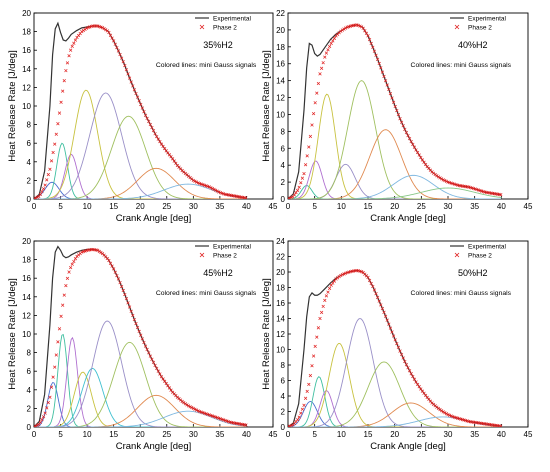  Describe the element at coordinates (448, 434) in the screenshot. I see `x-tick-label: 30` at that location.